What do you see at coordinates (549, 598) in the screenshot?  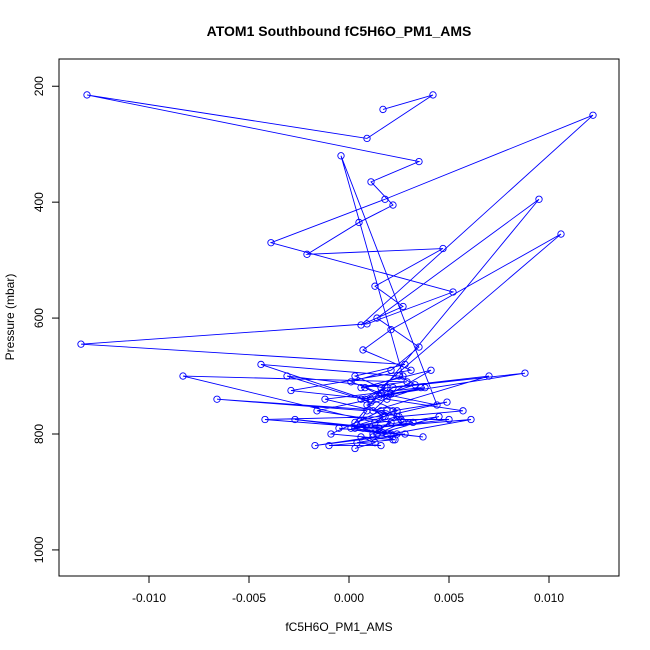 I see `x-tick-label: 0.010` at bounding box center [549, 598].